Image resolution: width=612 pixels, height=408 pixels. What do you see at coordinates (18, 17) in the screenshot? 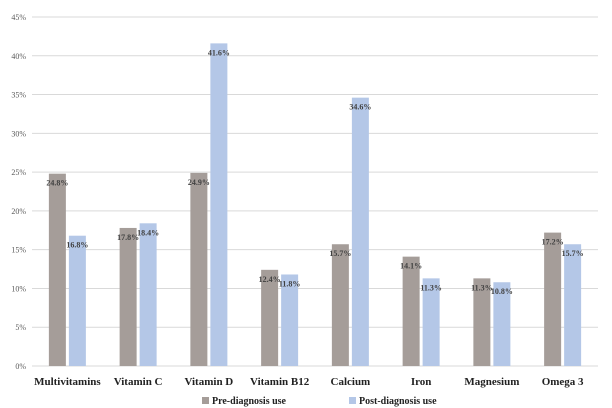
I see `y-tick-label: 45%` at bounding box center [18, 17].